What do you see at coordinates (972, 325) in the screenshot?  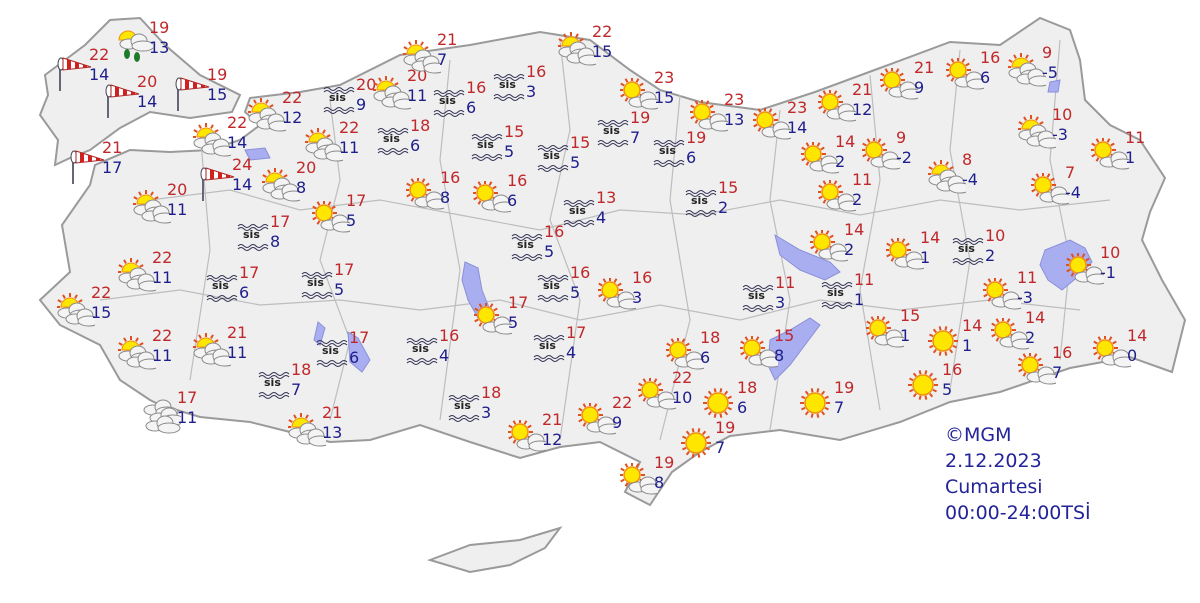 I see `max-temperature: 14` at bounding box center [972, 325].